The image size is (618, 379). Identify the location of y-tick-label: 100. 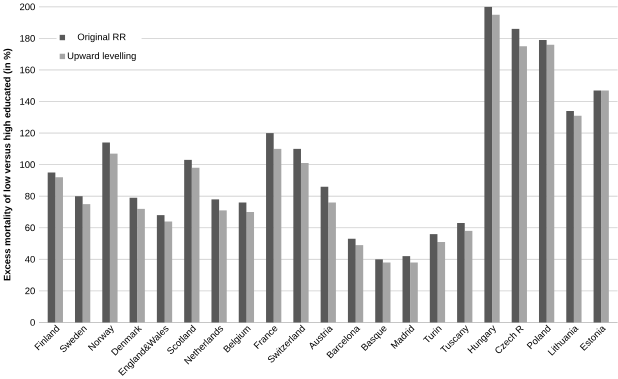
(27, 164).